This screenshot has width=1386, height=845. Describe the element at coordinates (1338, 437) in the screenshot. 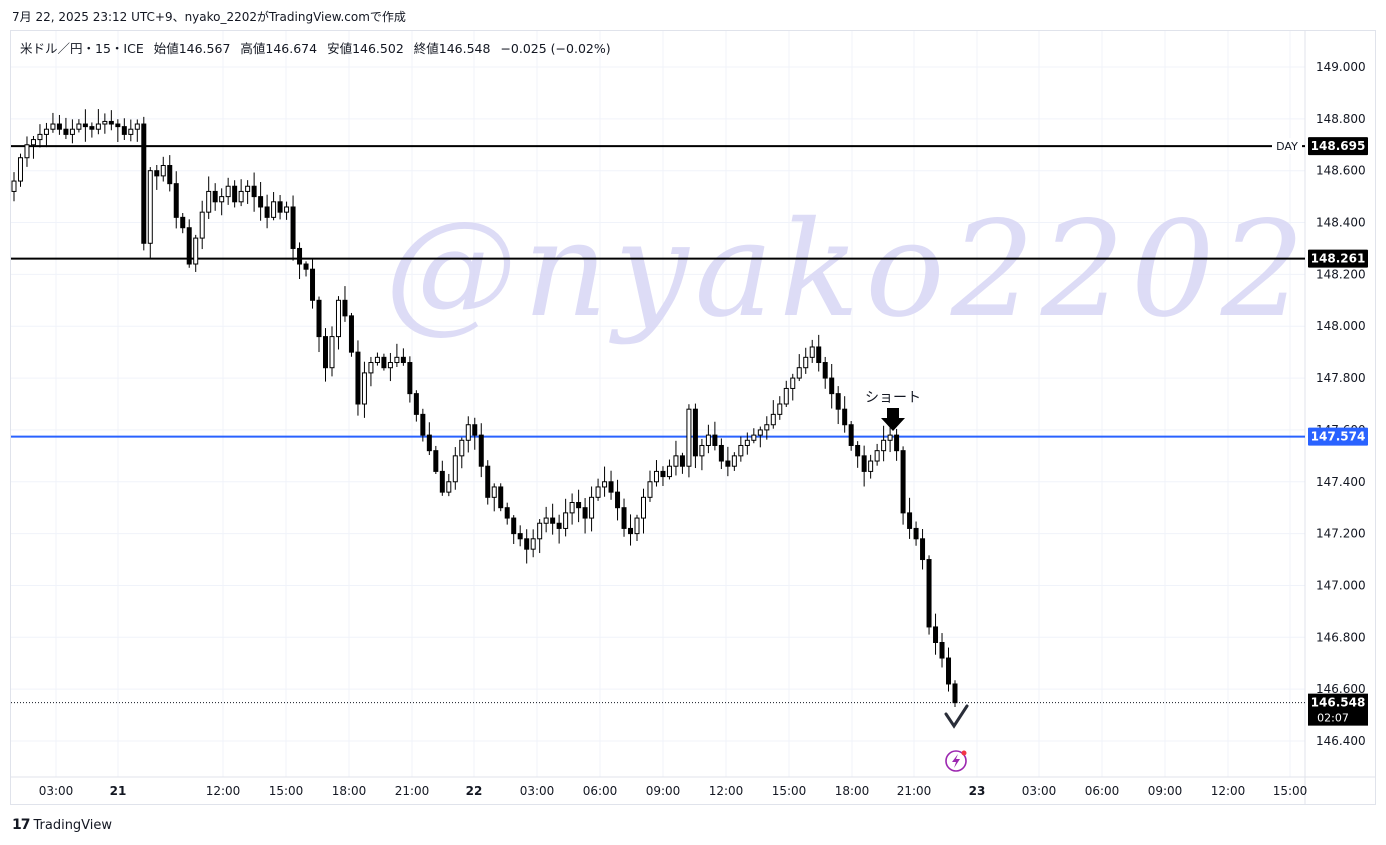

I see `level-price-label: 147.574` at that location.